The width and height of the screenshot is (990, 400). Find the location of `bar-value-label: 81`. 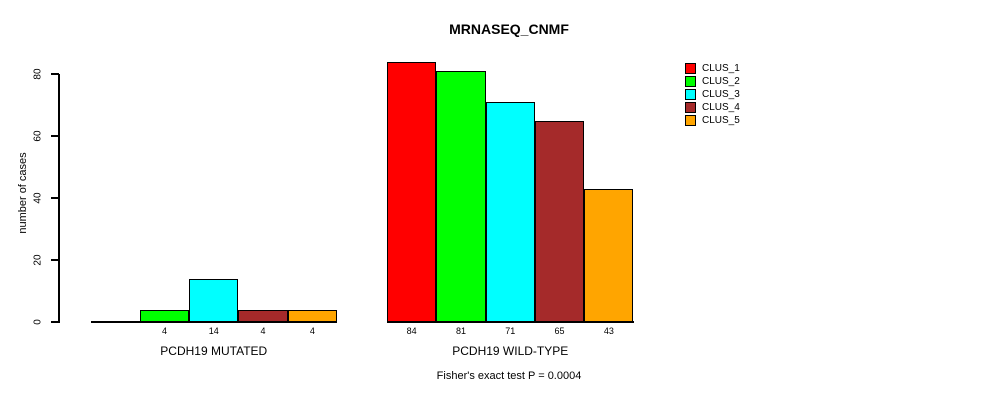

bar-value-label: 81 is located at coordinates (460, 331).